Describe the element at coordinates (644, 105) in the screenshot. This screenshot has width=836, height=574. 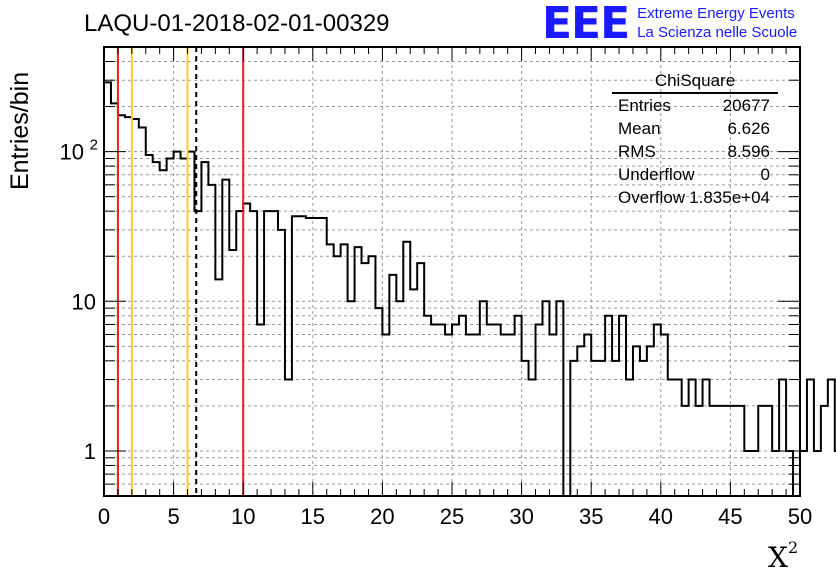
I see `stats-label: Entries` at that location.